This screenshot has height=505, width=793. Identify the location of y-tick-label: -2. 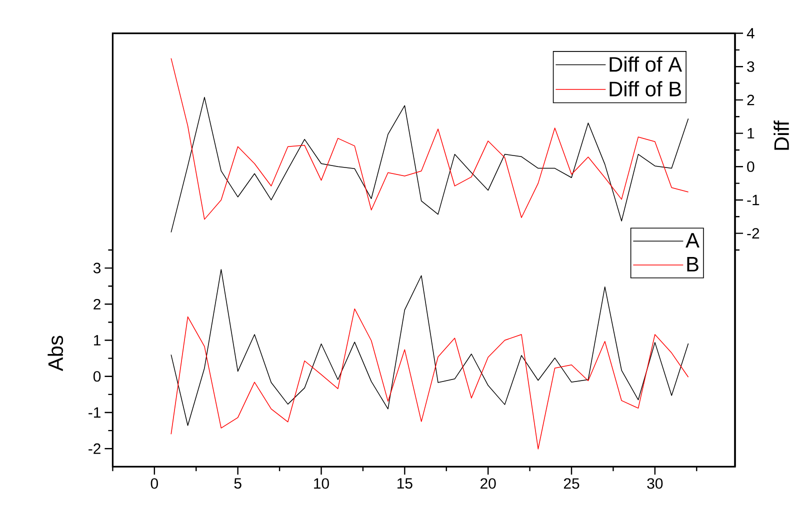
(94, 448).